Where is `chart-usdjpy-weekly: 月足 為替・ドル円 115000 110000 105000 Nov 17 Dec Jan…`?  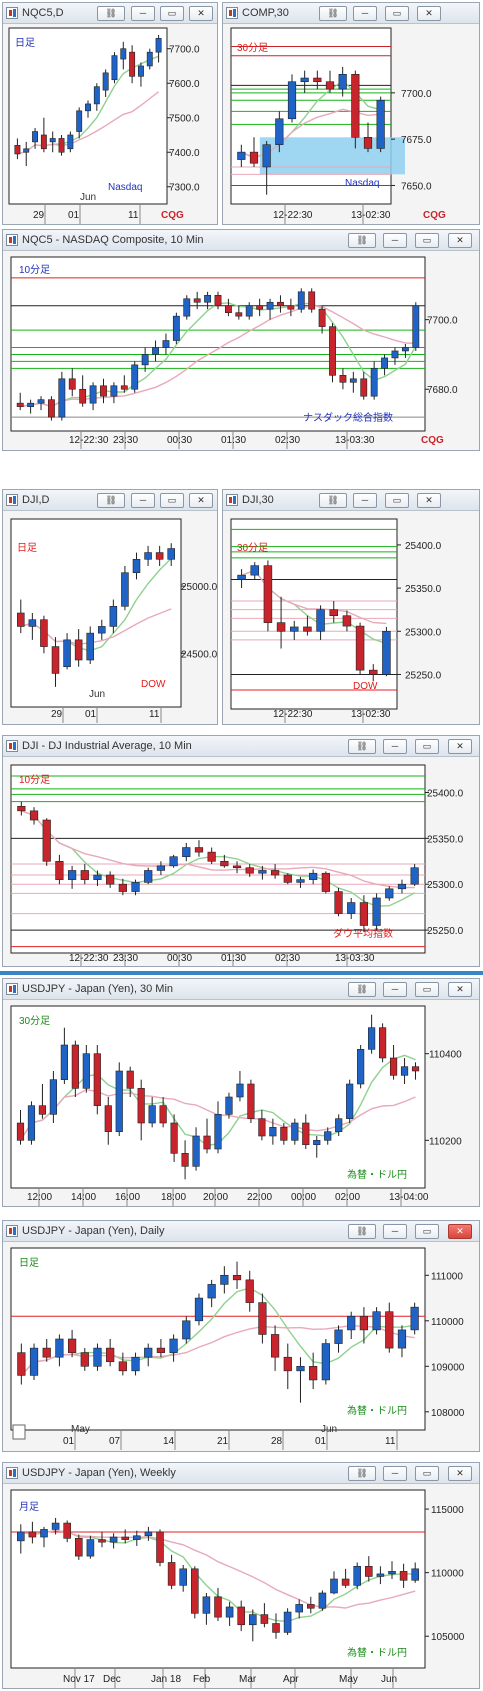 chart-usdjpy-weekly: 月足 為替・ドル円 115000 110000 105000 Nov 17 Dec Jan… is located at coordinates (241, 1586).